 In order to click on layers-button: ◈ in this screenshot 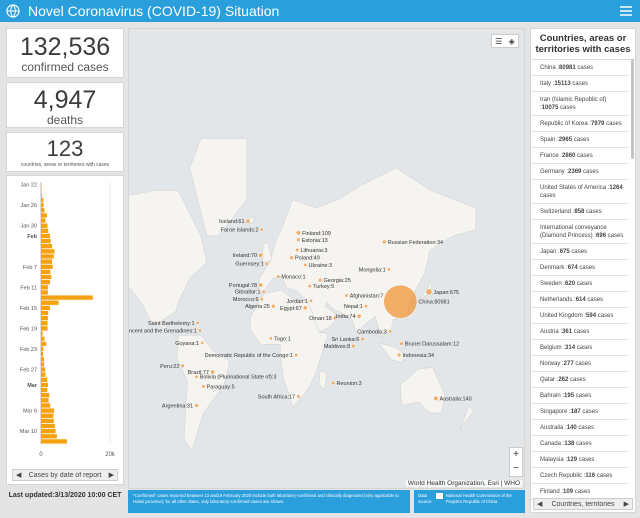, I will do `click(511, 41)`.